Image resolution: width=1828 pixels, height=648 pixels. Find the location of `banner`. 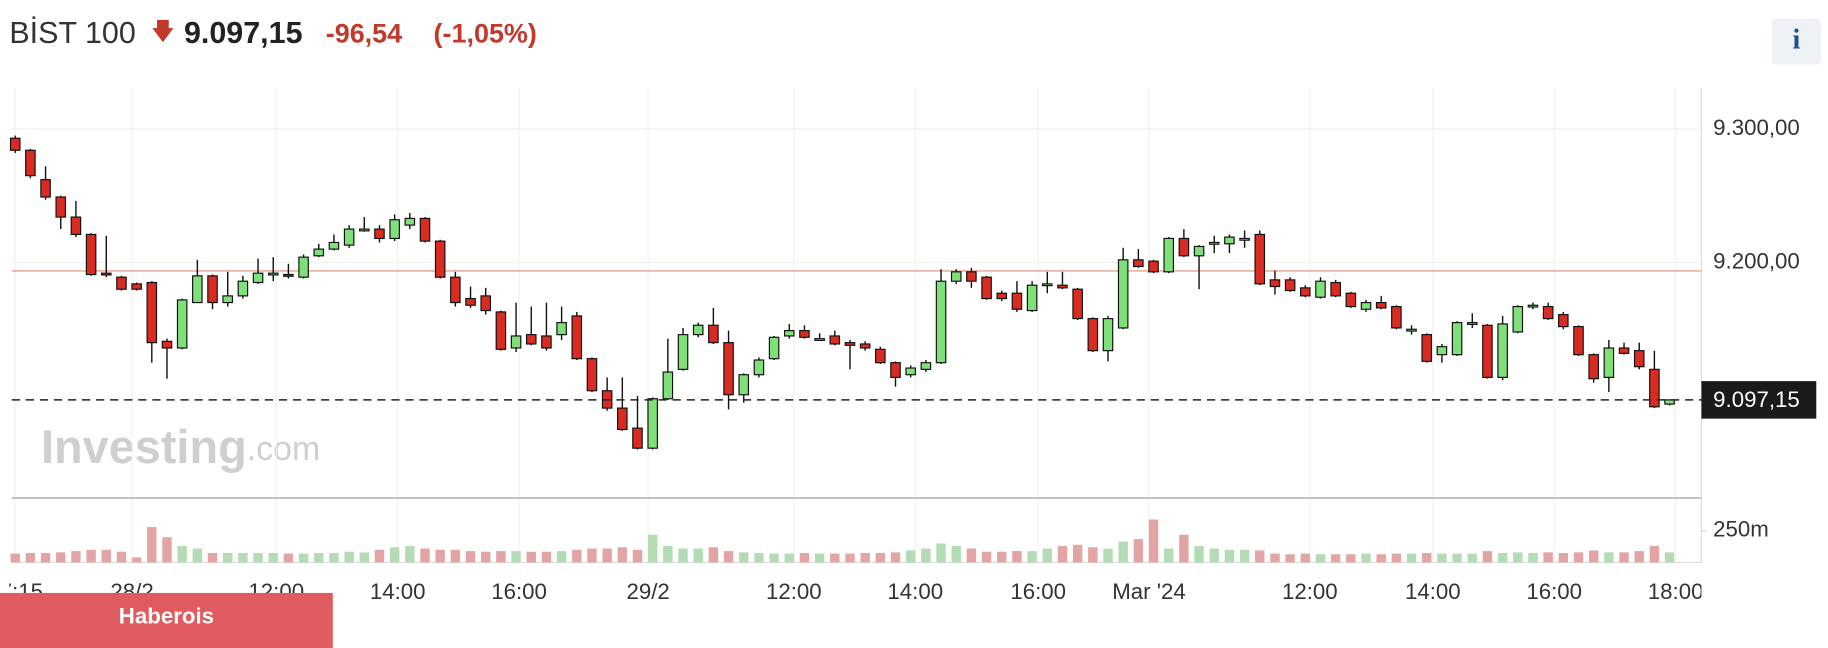

banner is located at coordinates (166, 620).